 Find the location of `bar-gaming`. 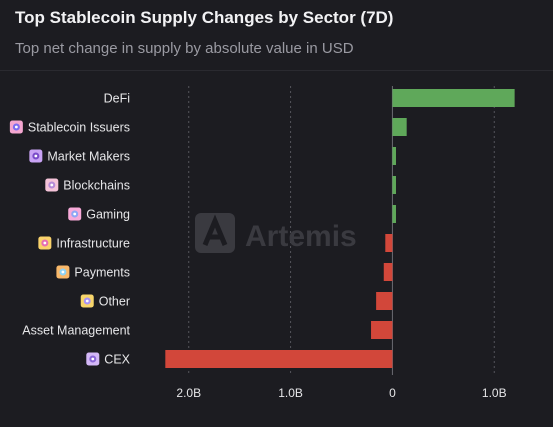

bar-gaming is located at coordinates (394, 214).